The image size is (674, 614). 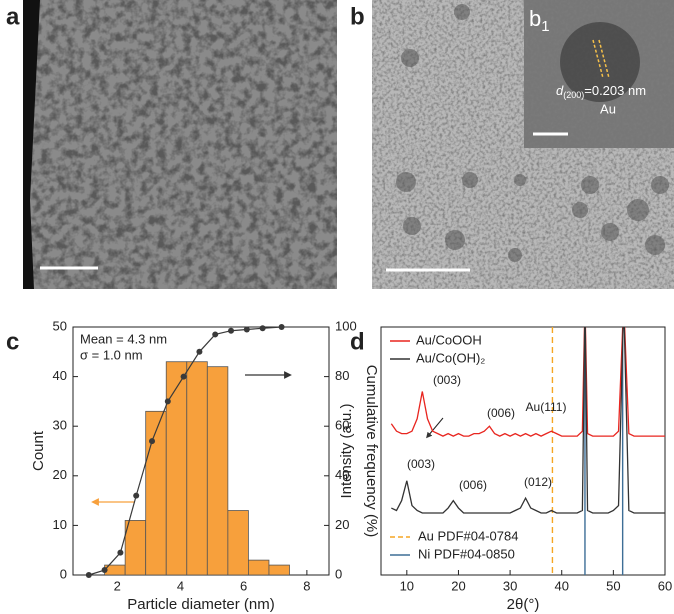 What do you see at coordinates (546, 407) in the screenshot?
I see `peak-label: Au(111)` at bounding box center [546, 407].